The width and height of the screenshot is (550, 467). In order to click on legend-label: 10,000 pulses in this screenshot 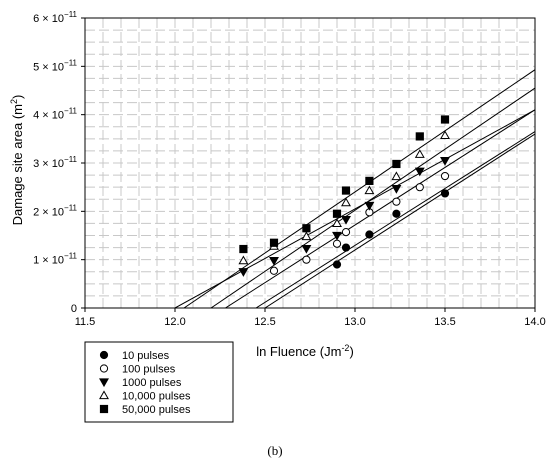, I will do `click(156, 397)`.